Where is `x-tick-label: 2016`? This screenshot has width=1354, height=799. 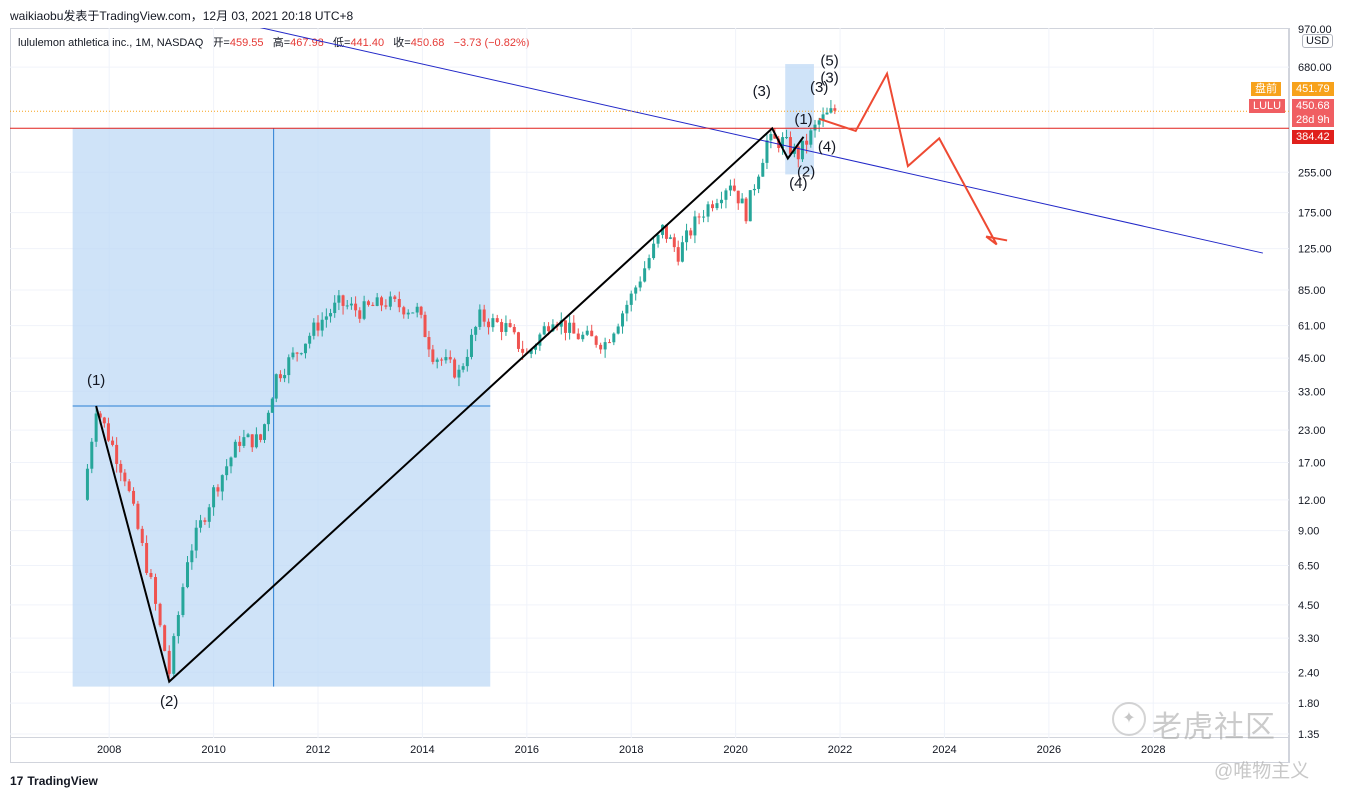
x-tick-label: 2016 is located at coordinates (527, 750).